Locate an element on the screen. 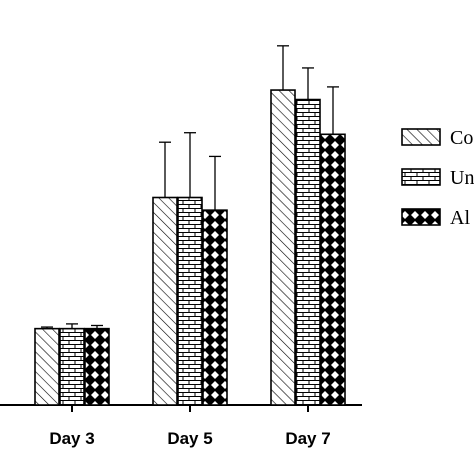  legend-label-0: Co is located at coordinates (461, 138).